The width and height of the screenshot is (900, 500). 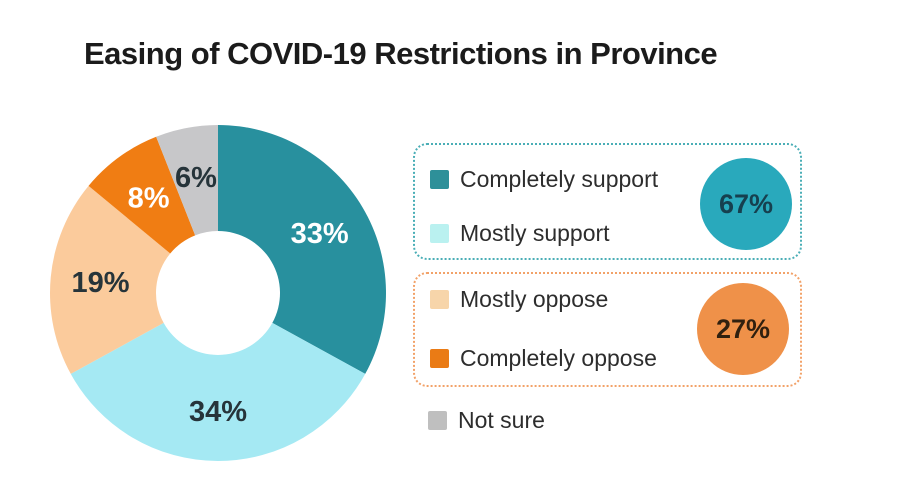 What do you see at coordinates (439, 233) in the screenshot?
I see `mostly-support-swatch` at bounding box center [439, 233].